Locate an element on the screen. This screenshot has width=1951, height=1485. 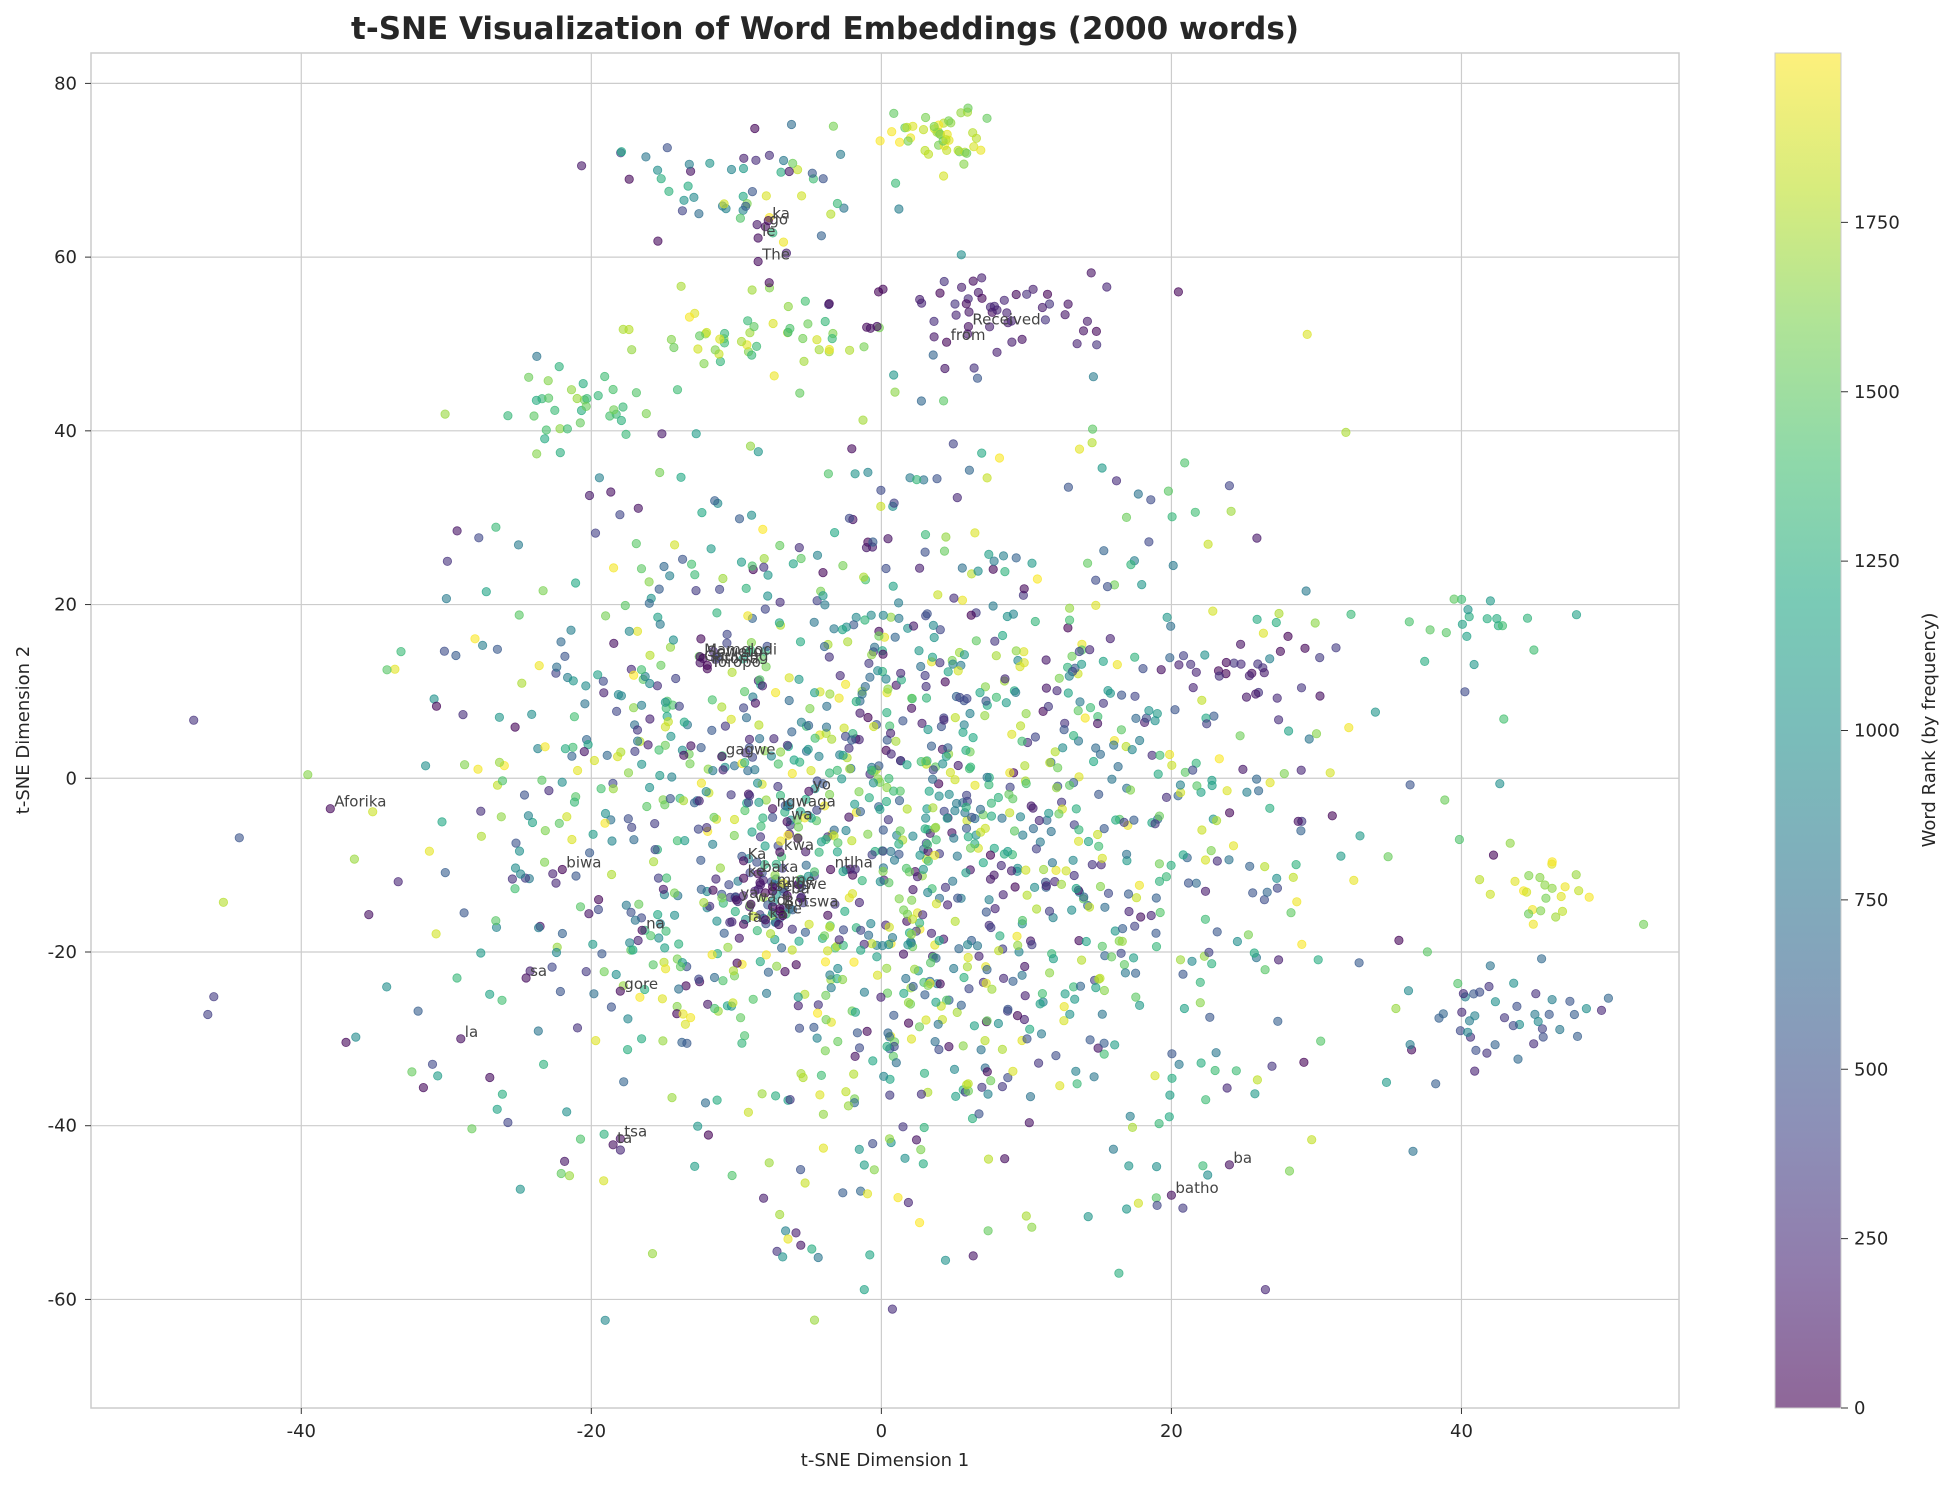
word-annotation: e is located at coordinates (788, 904).